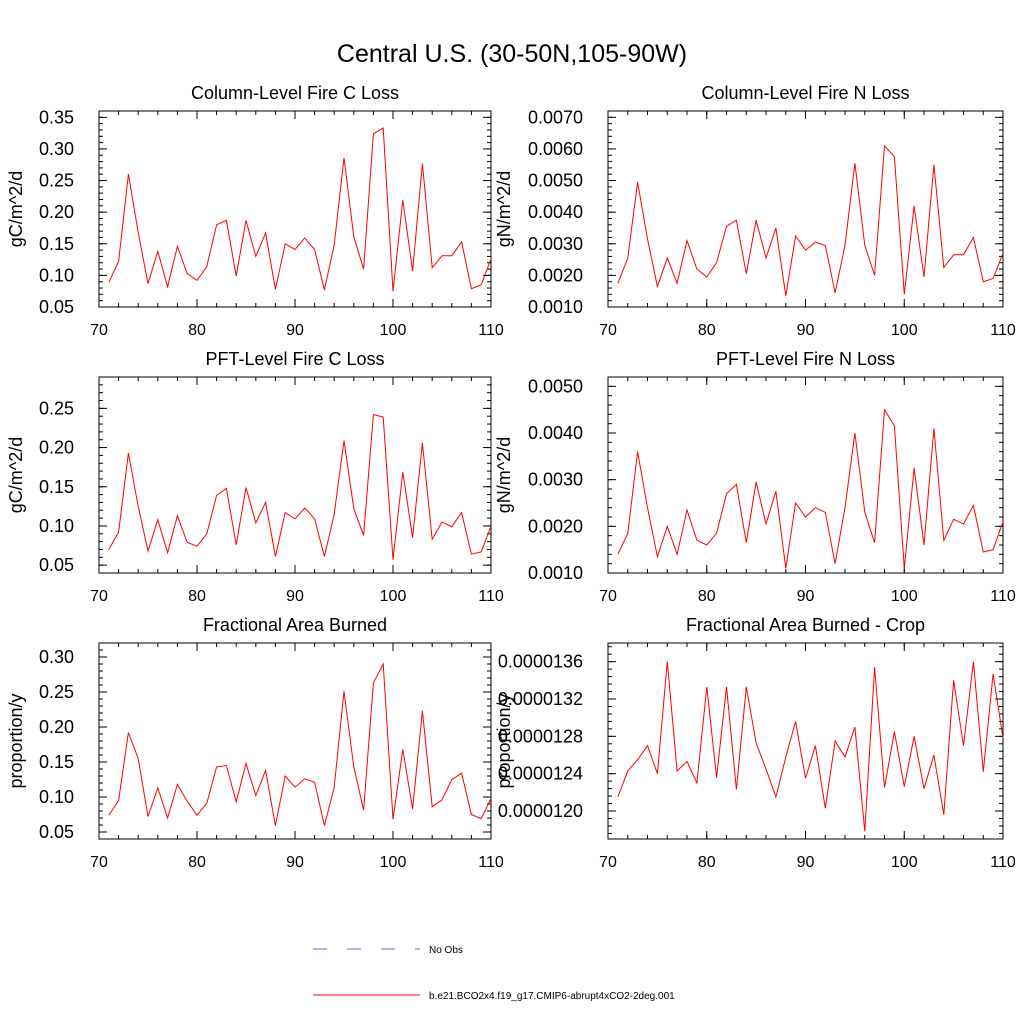 This screenshot has height=1024, width=1024. What do you see at coordinates (805, 625) in the screenshot?
I see `panel-title: Fractional Area Burned - Crop` at bounding box center [805, 625].